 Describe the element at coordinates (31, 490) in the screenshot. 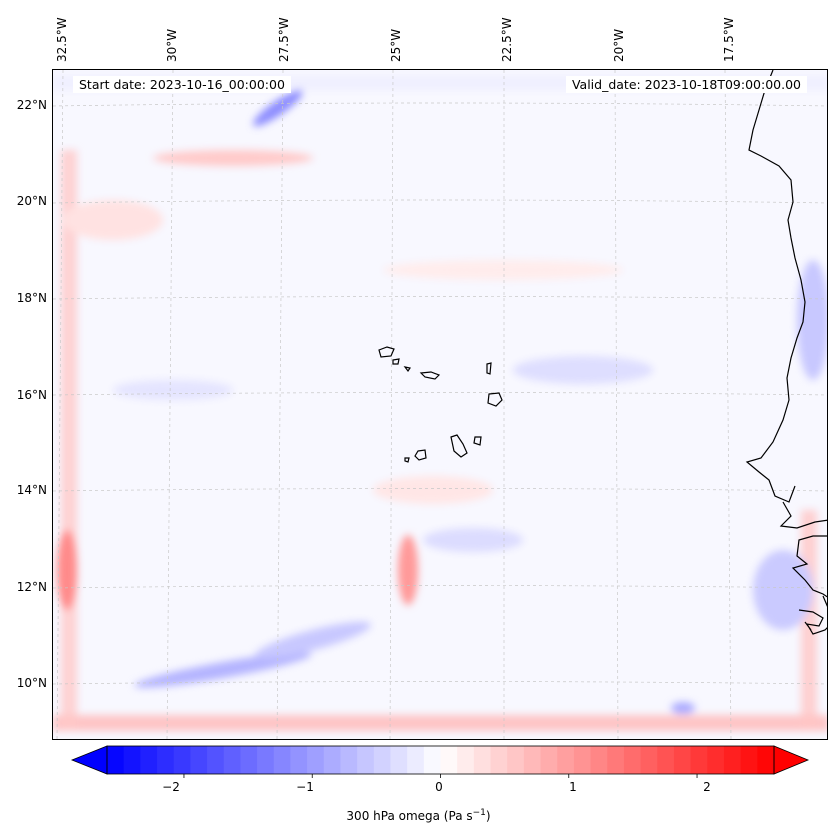

I see `lat-label-14n: 14°N` at that location.